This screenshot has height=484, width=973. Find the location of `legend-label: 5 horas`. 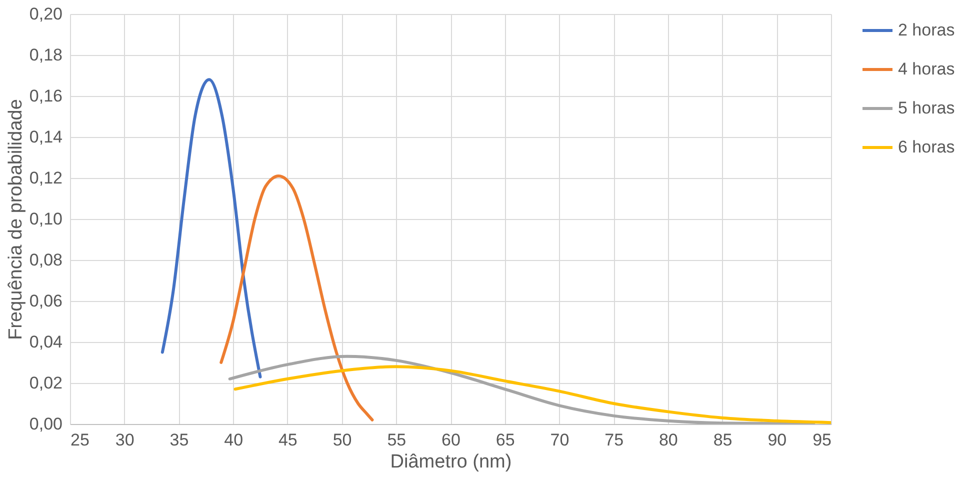

legend-label: 5 horas is located at coordinates (926, 108).